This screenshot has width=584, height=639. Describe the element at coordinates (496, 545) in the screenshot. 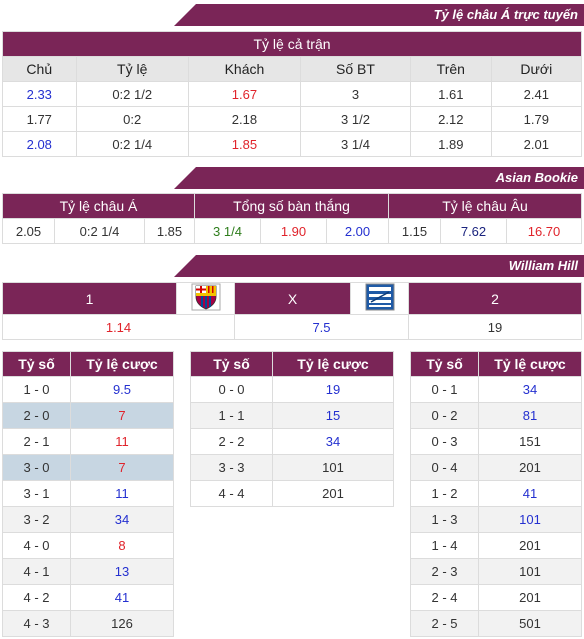

I see `table-row: 1 - 4 201` at that location.